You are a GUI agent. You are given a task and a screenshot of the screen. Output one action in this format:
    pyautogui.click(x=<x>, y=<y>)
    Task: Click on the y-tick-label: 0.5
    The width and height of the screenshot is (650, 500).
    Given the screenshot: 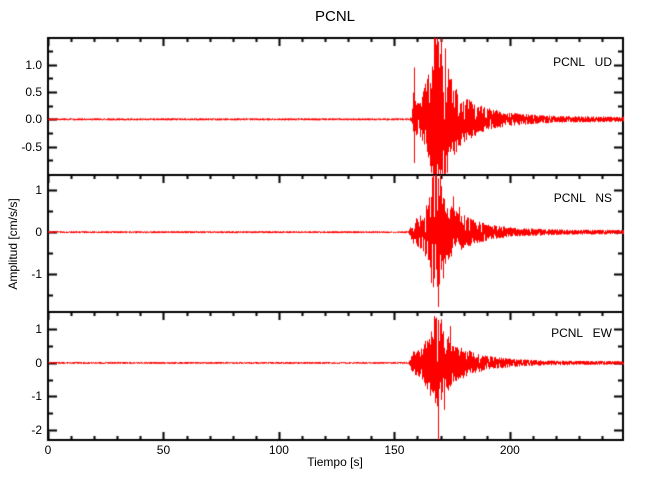 What is the action you would take?
    pyautogui.click(x=33, y=92)
    